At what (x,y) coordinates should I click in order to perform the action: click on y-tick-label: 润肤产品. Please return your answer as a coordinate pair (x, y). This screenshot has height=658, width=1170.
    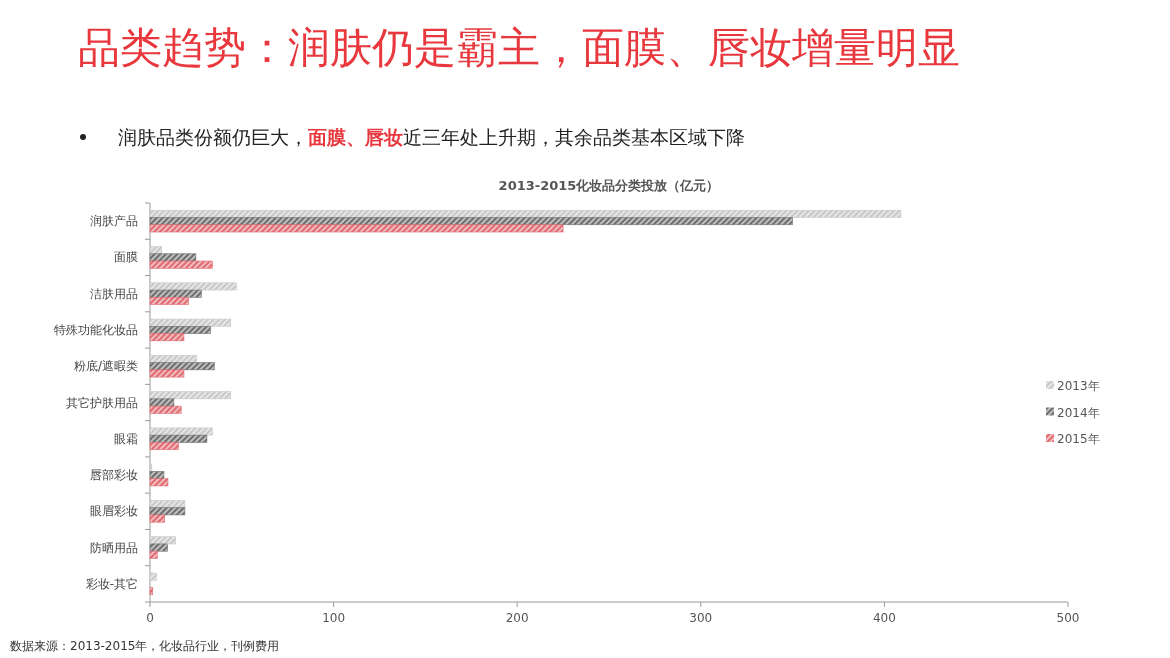
    Looking at the image, I should click on (114, 221).